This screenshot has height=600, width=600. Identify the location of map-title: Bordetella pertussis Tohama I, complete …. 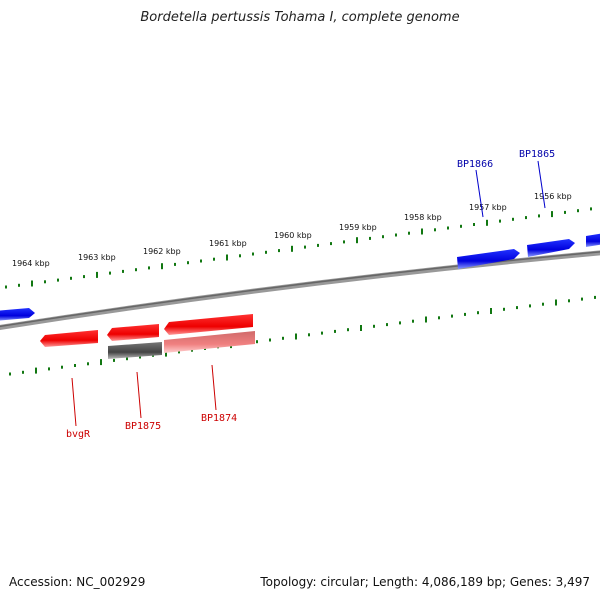
(300, 17).